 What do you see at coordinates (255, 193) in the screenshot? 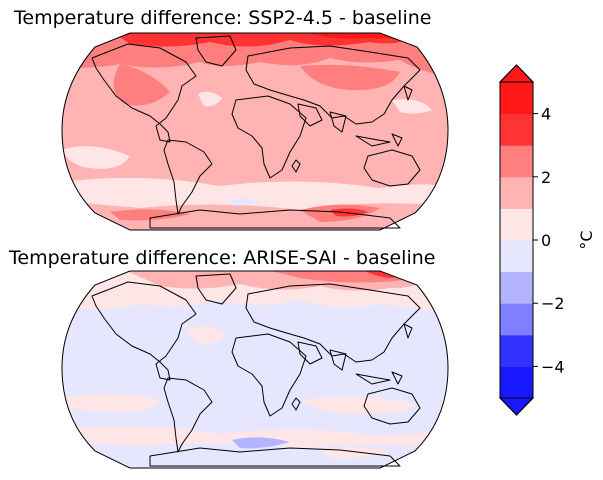
I see `top-southern-ocean-pale` at bounding box center [255, 193].